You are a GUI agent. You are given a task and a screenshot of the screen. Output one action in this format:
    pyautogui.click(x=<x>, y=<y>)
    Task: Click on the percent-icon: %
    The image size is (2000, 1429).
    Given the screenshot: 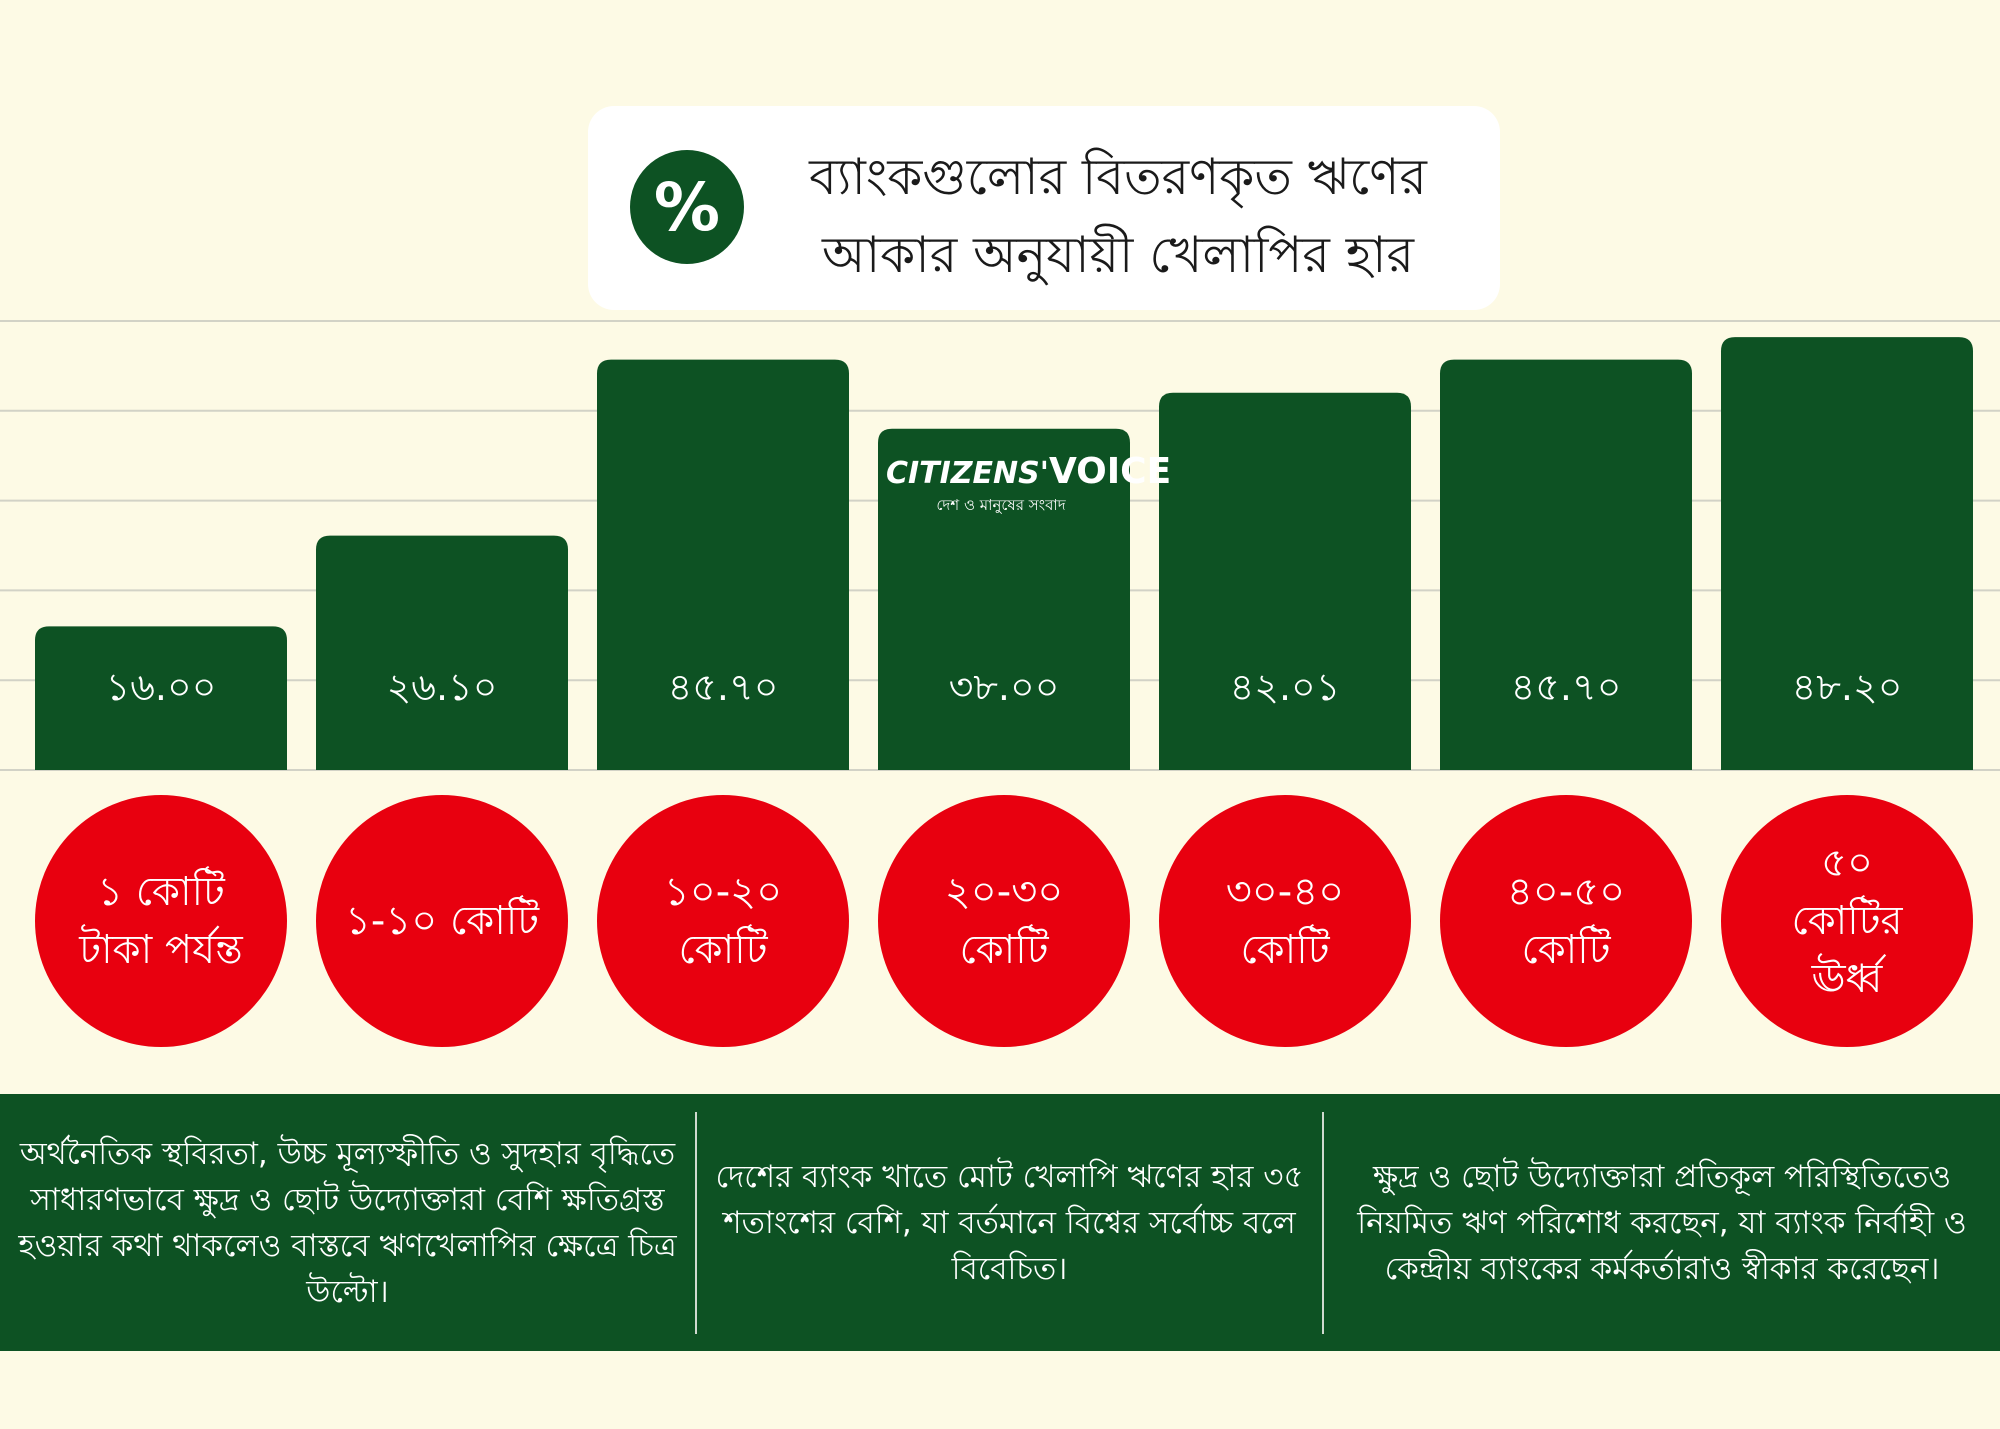 What is the action you would take?
    pyautogui.click(x=687, y=207)
    